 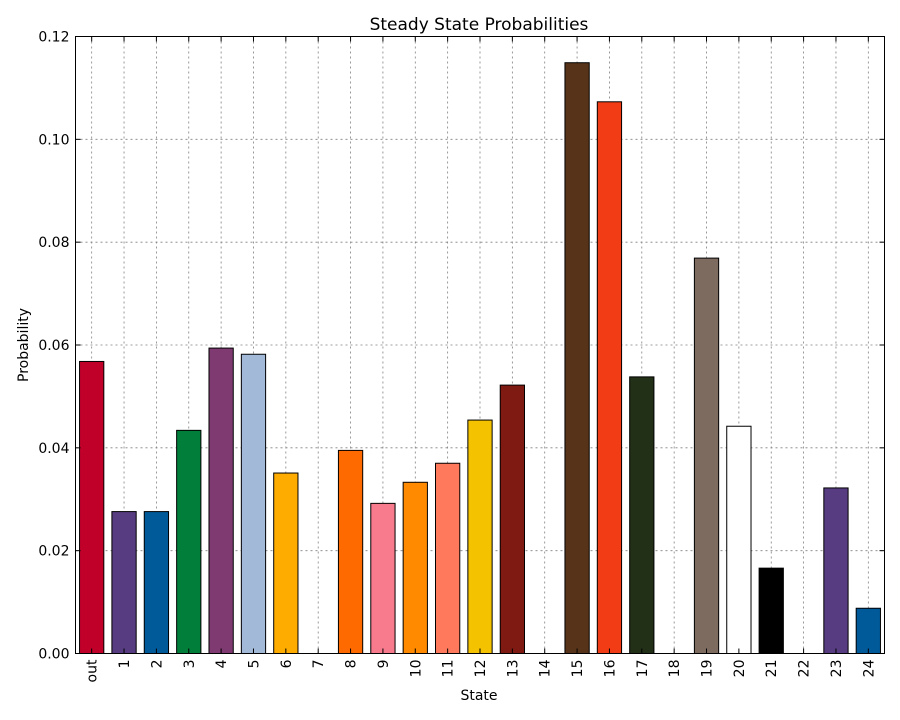 I want to click on y-tick-label: 0.12, so click(x=53, y=38).